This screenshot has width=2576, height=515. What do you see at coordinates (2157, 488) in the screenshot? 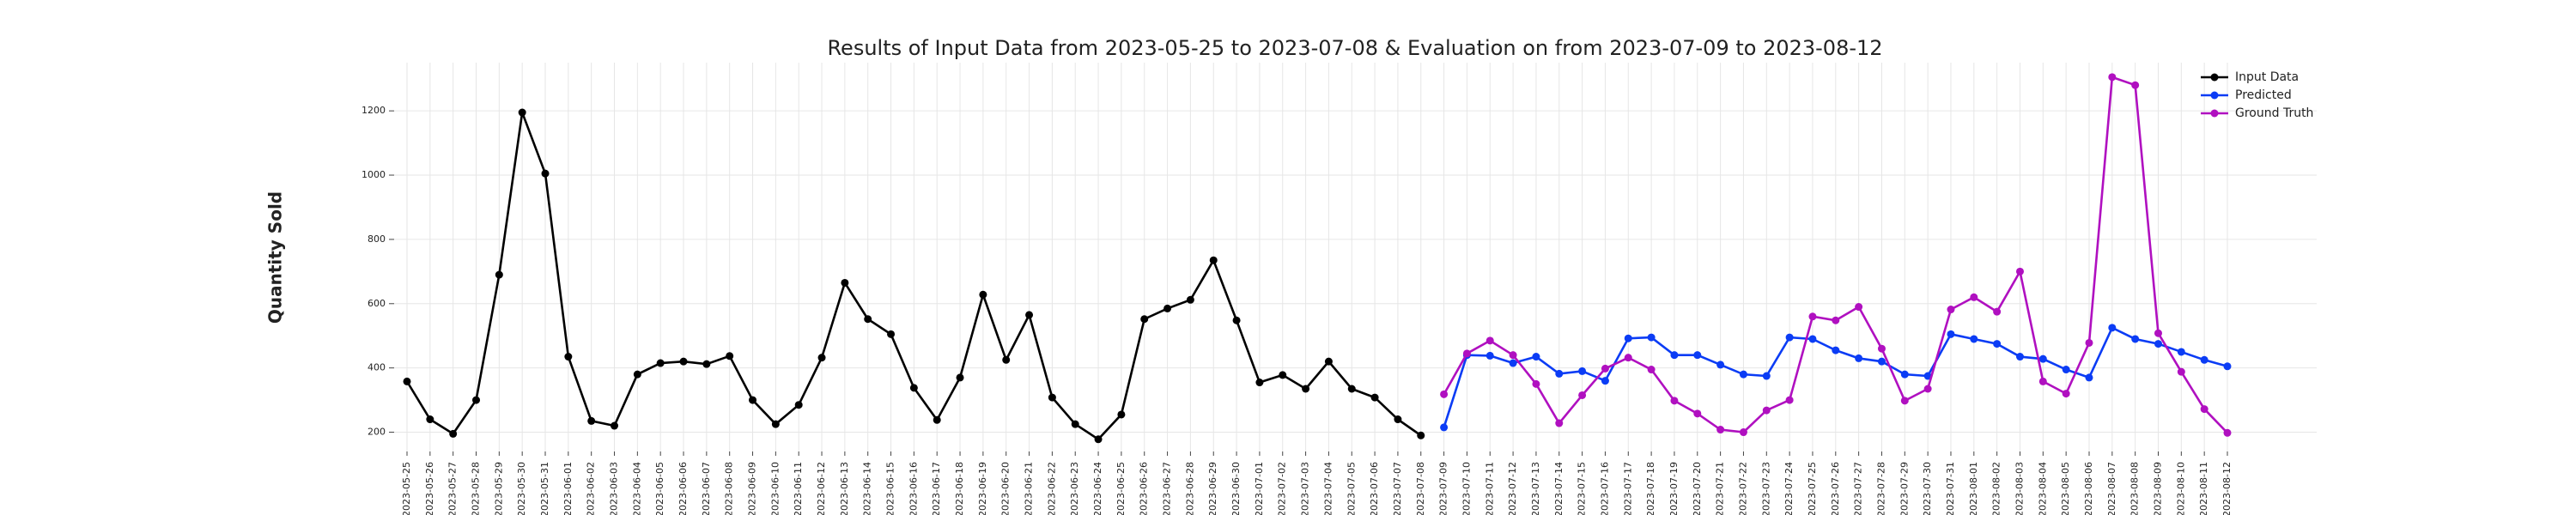
I see `x-tick-label: 2023-08-09` at bounding box center [2157, 488].